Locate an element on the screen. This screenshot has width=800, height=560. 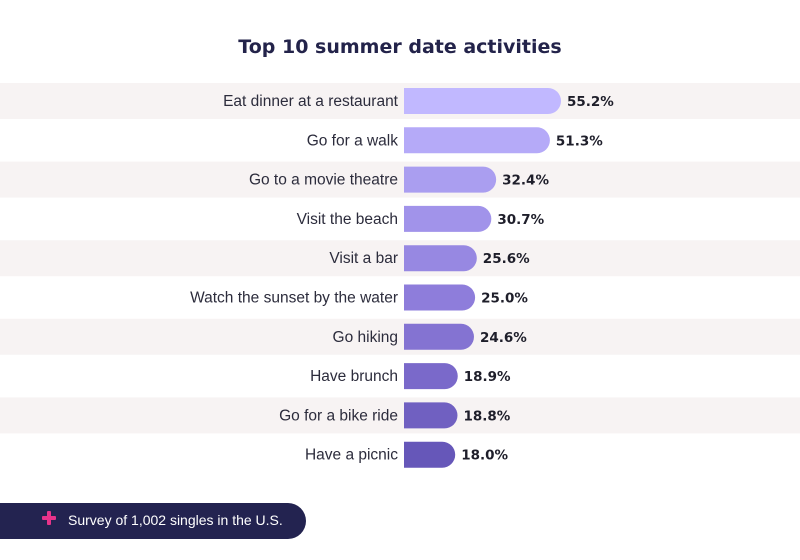
footer-text: Survey of 1,002 singles in the U.S. is located at coordinates (175, 520).